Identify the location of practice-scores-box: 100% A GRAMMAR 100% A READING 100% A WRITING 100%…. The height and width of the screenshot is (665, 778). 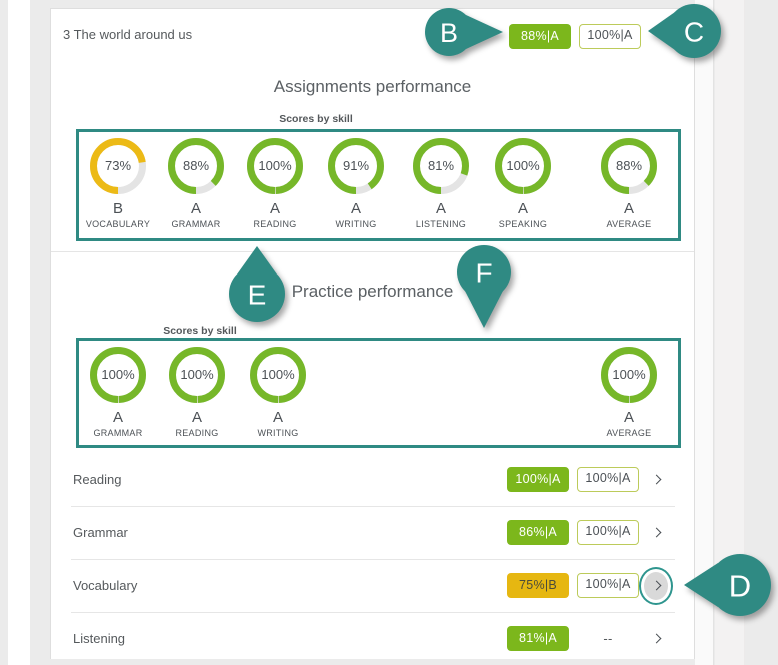
(378, 393).